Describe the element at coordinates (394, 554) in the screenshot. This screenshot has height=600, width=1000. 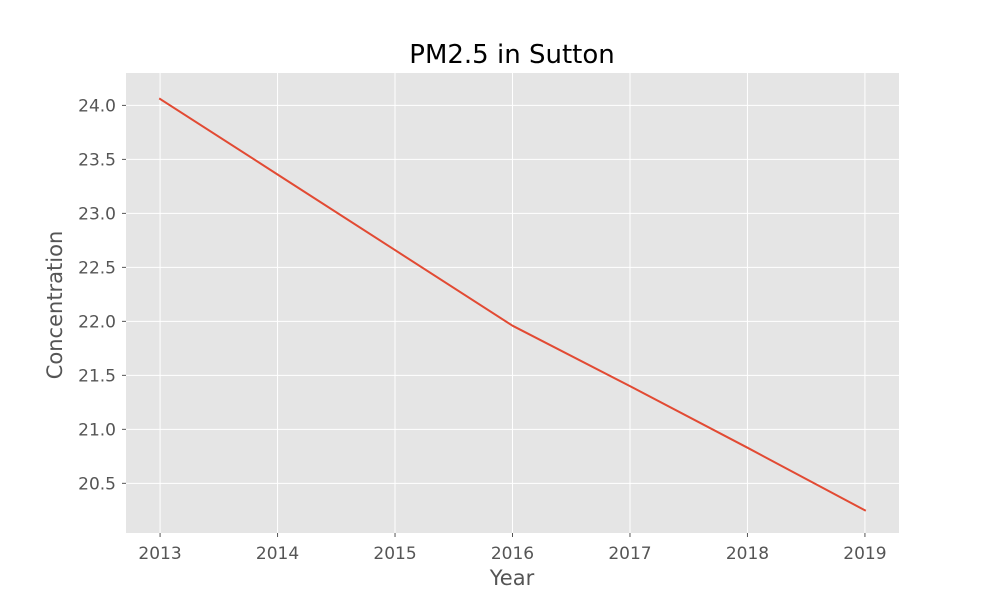
I see `x-tick-label: 2015` at that location.